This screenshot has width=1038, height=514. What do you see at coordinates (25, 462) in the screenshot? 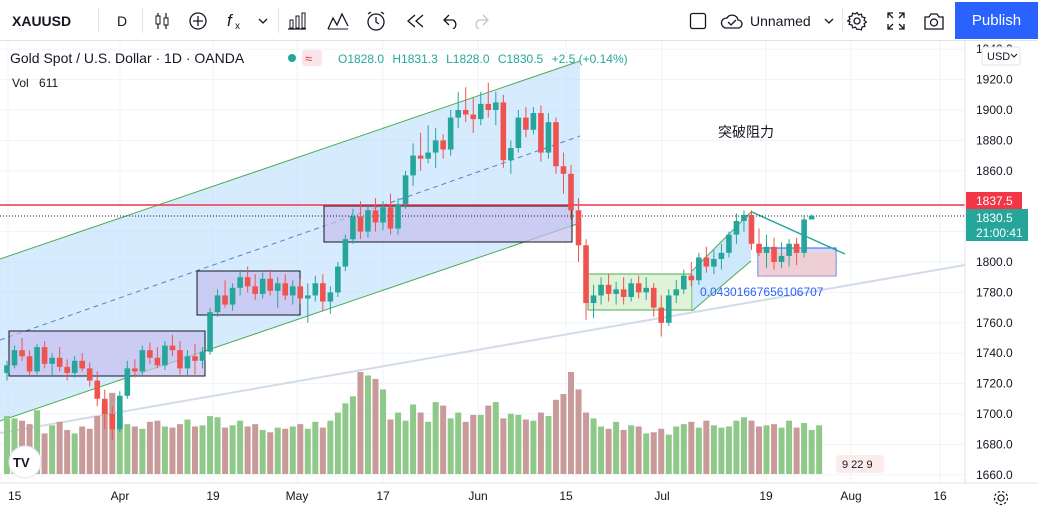
I see `tradingview-logo: TV` at bounding box center [25, 462].